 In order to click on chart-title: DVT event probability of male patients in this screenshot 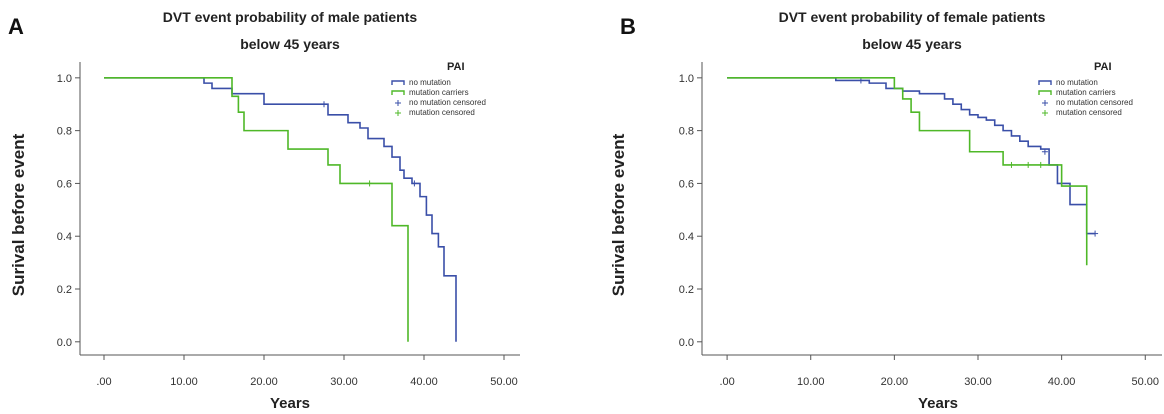, I will do `click(290, 17)`.